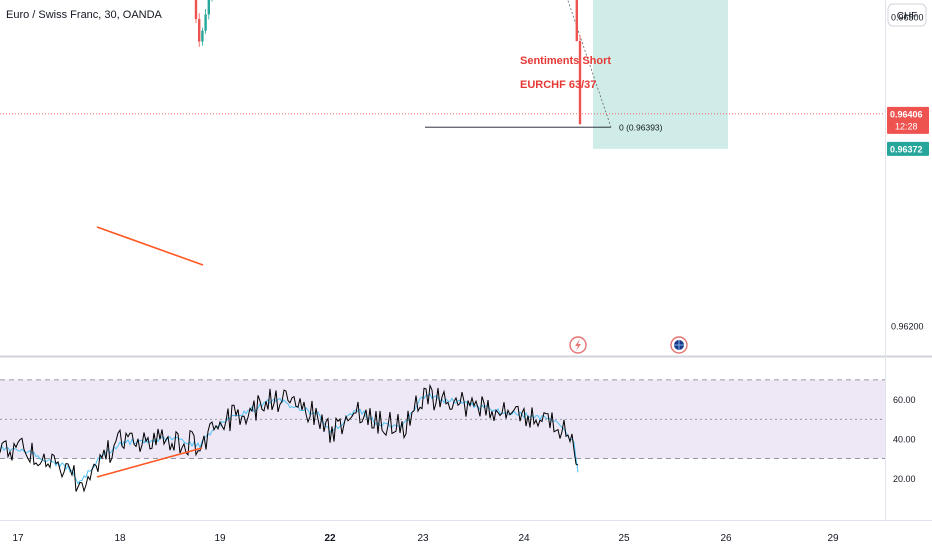 The height and width of the screenshot is (550, 932). I want to click on candlesticks, so click(388, 62).